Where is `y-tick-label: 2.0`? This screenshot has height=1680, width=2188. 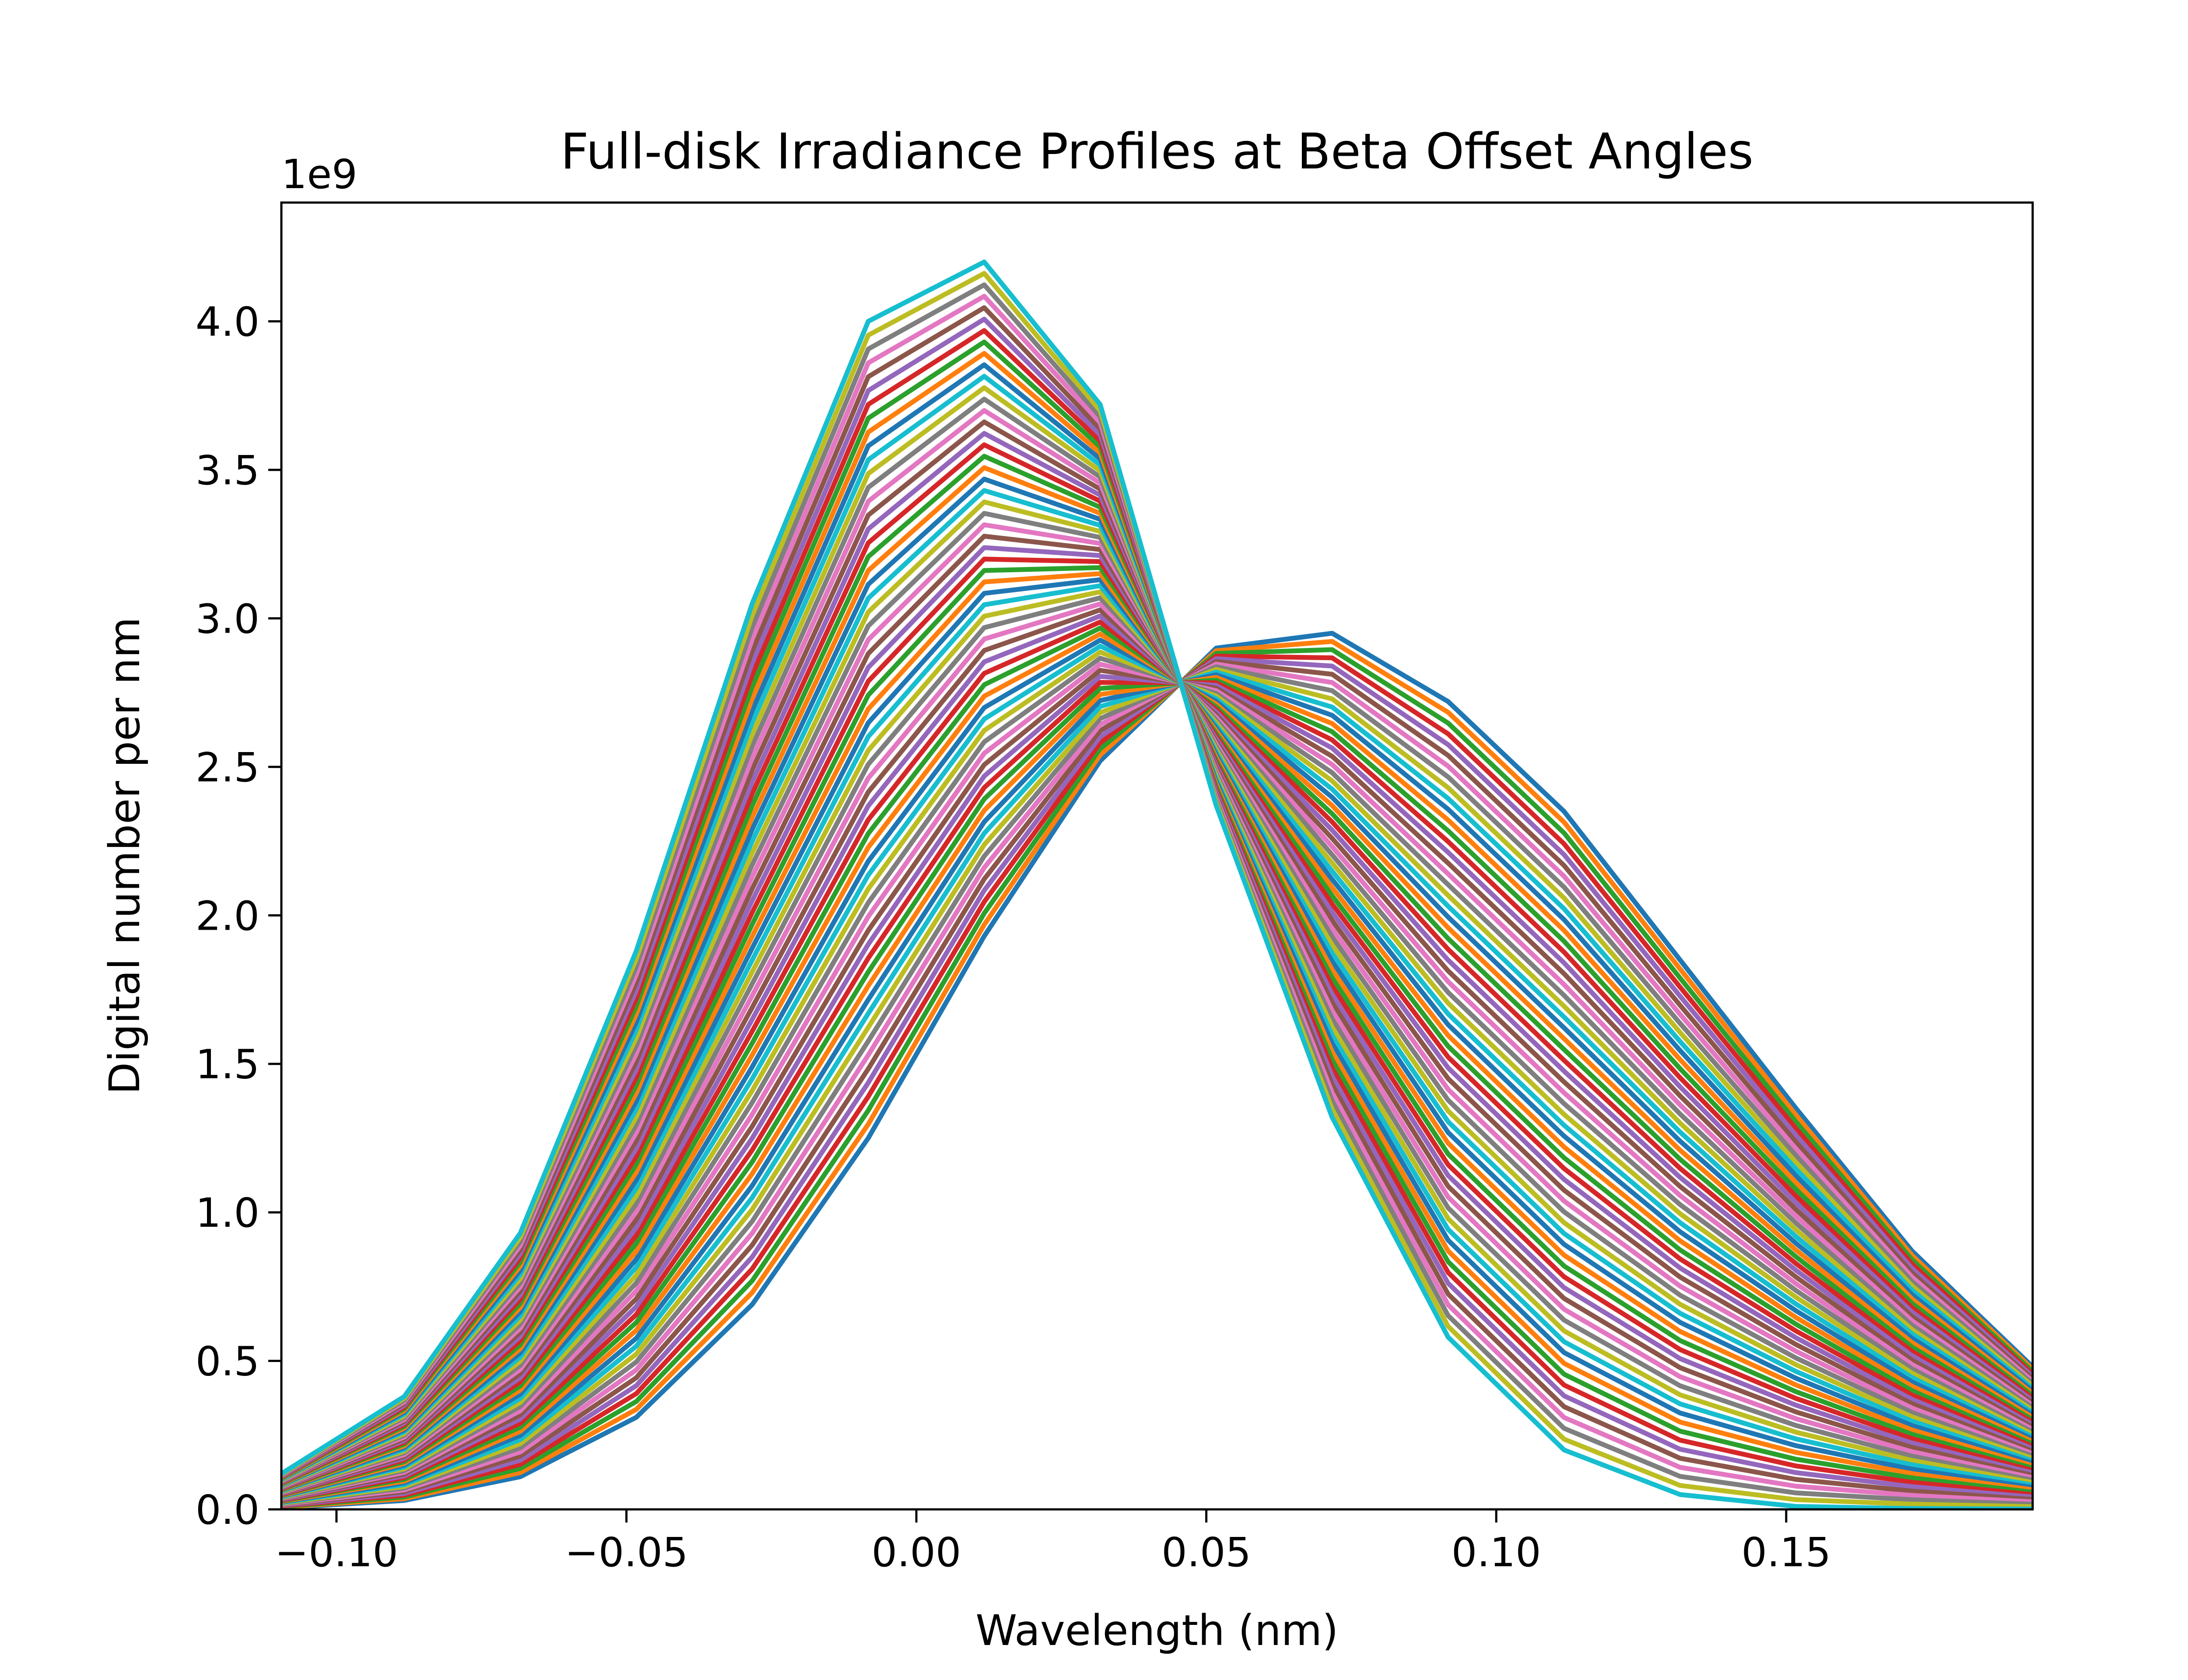 y-tick-label: 2.0 is located at coordinates (227, 915).